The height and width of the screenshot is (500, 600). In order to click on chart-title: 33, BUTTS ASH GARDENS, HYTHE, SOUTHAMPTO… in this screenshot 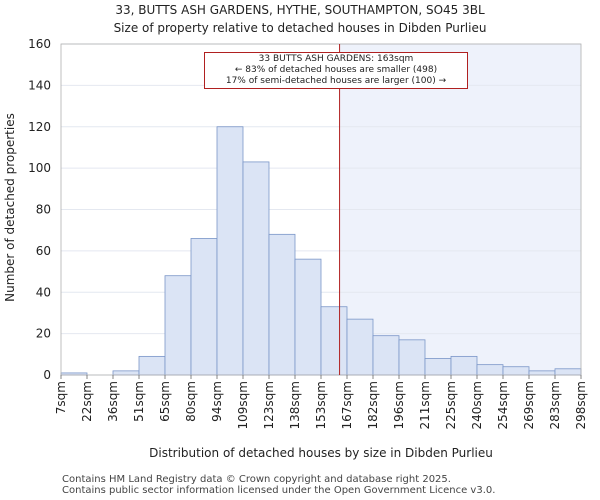, I will do `click(300, 10)`.